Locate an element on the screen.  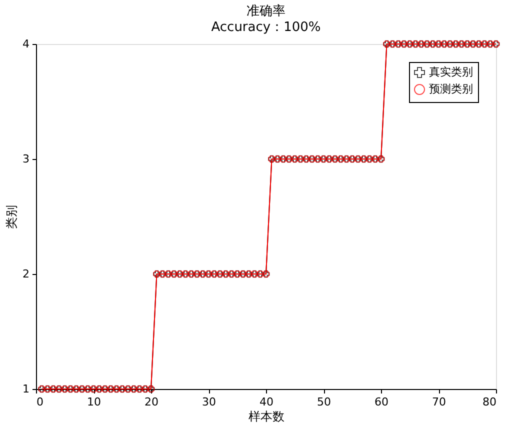
x-tick-label: 60 is located at coordinates (381, 402).